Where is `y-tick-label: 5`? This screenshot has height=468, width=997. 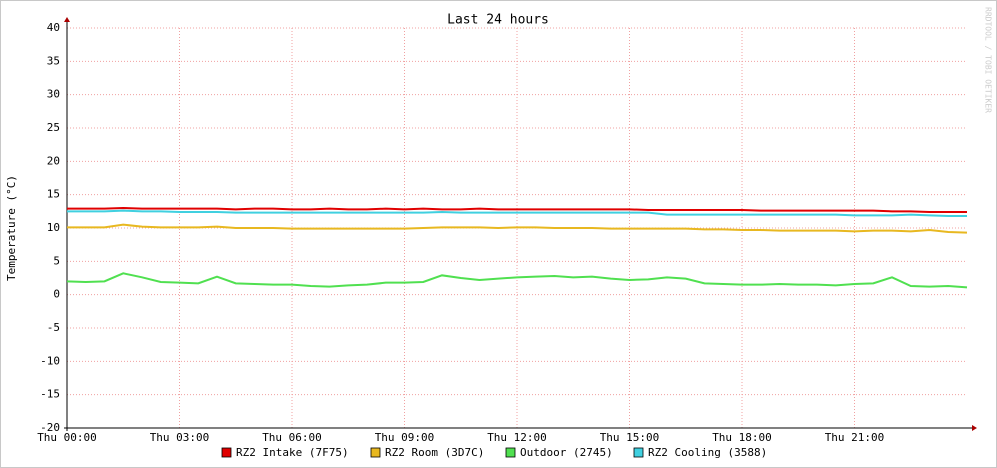
y-tick-label: 5 is located at coordinates (56, 260).